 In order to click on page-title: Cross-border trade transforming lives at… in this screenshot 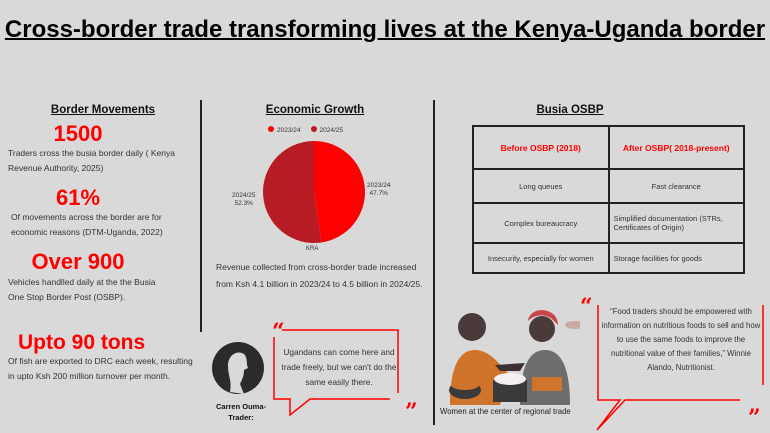, I will do `click(385, 29)`.